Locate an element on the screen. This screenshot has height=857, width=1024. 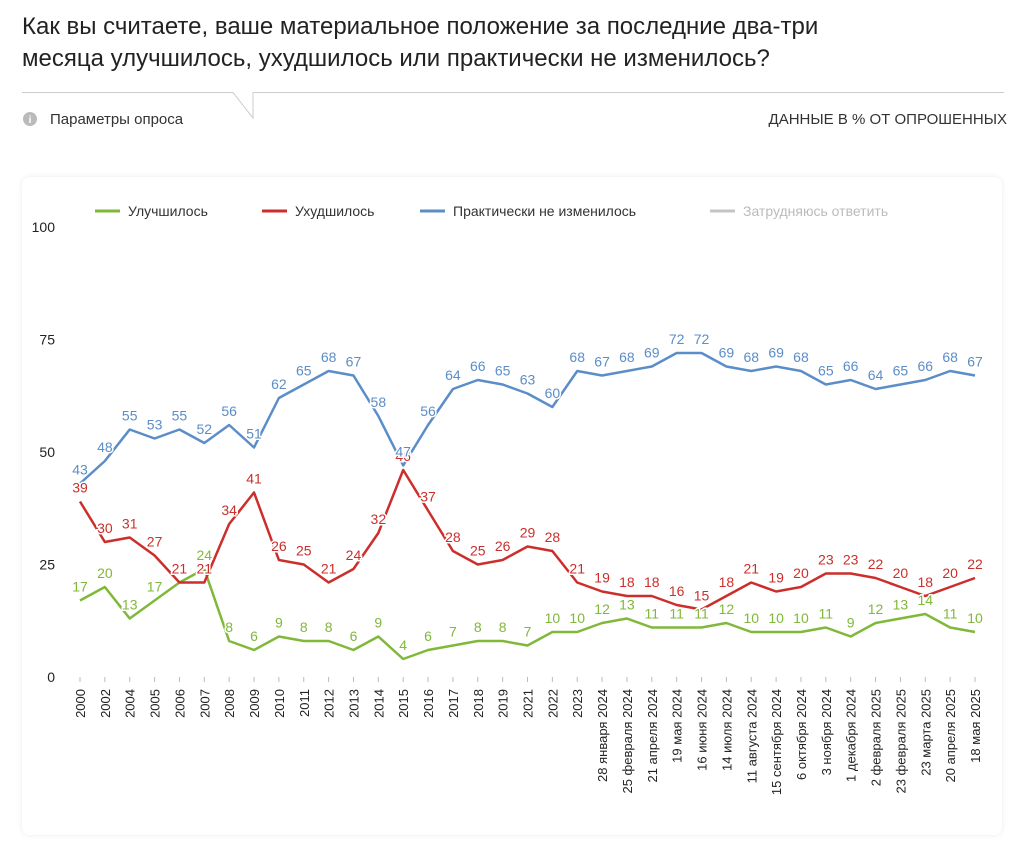
x-tick-label: 2009 is located at coordinates (254, 703).